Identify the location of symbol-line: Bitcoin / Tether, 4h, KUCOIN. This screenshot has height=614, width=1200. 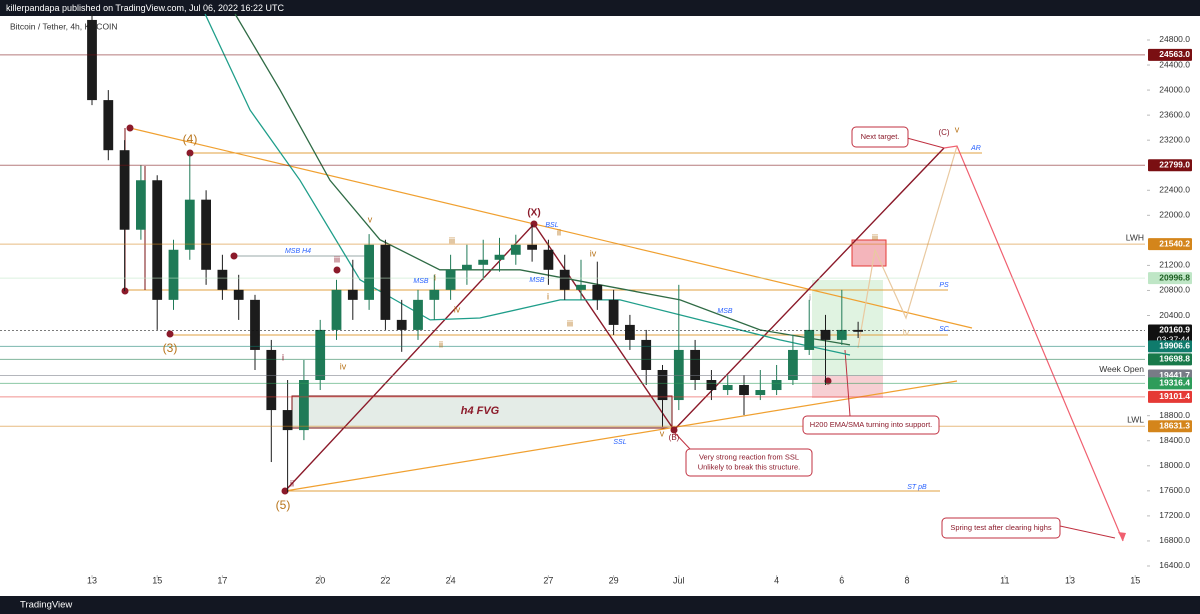
(64, 26).